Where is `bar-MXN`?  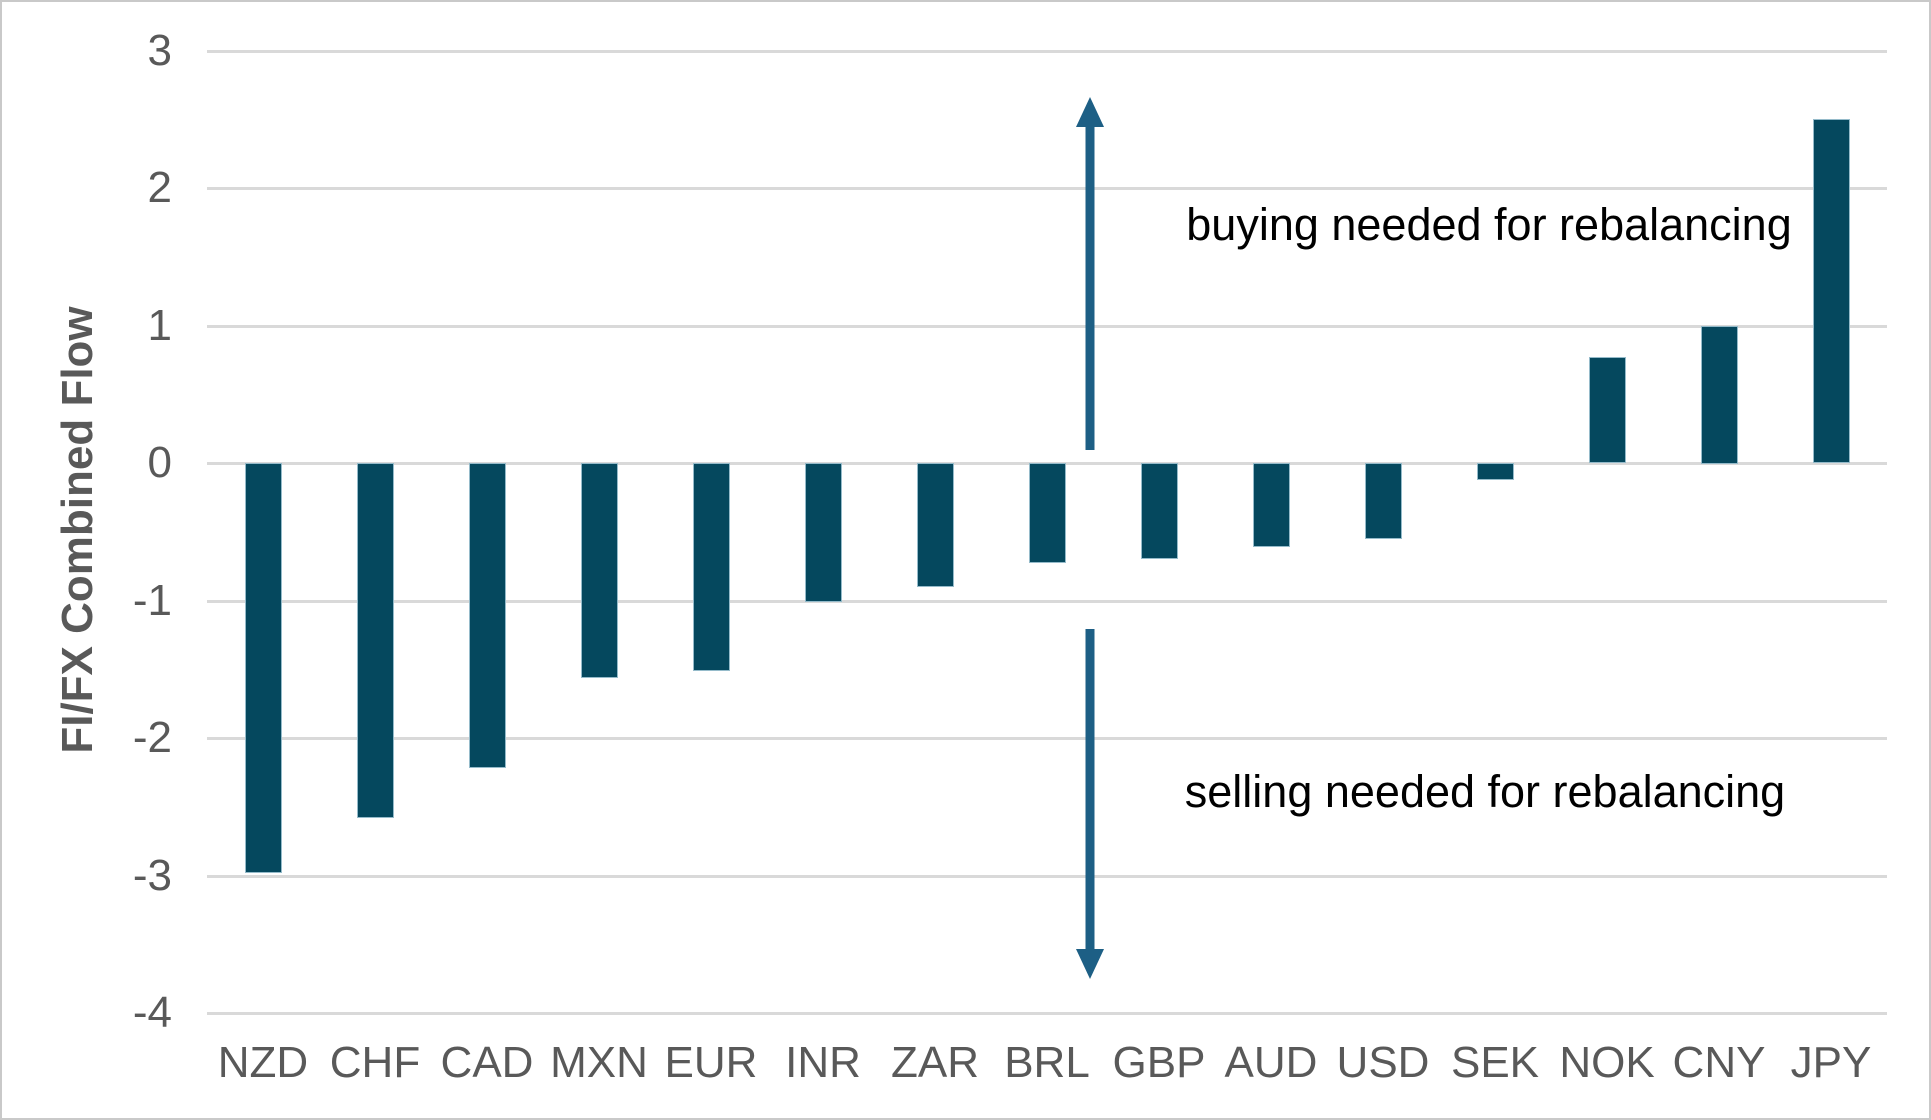 bar-MXN is located at coordinates (599, 570).